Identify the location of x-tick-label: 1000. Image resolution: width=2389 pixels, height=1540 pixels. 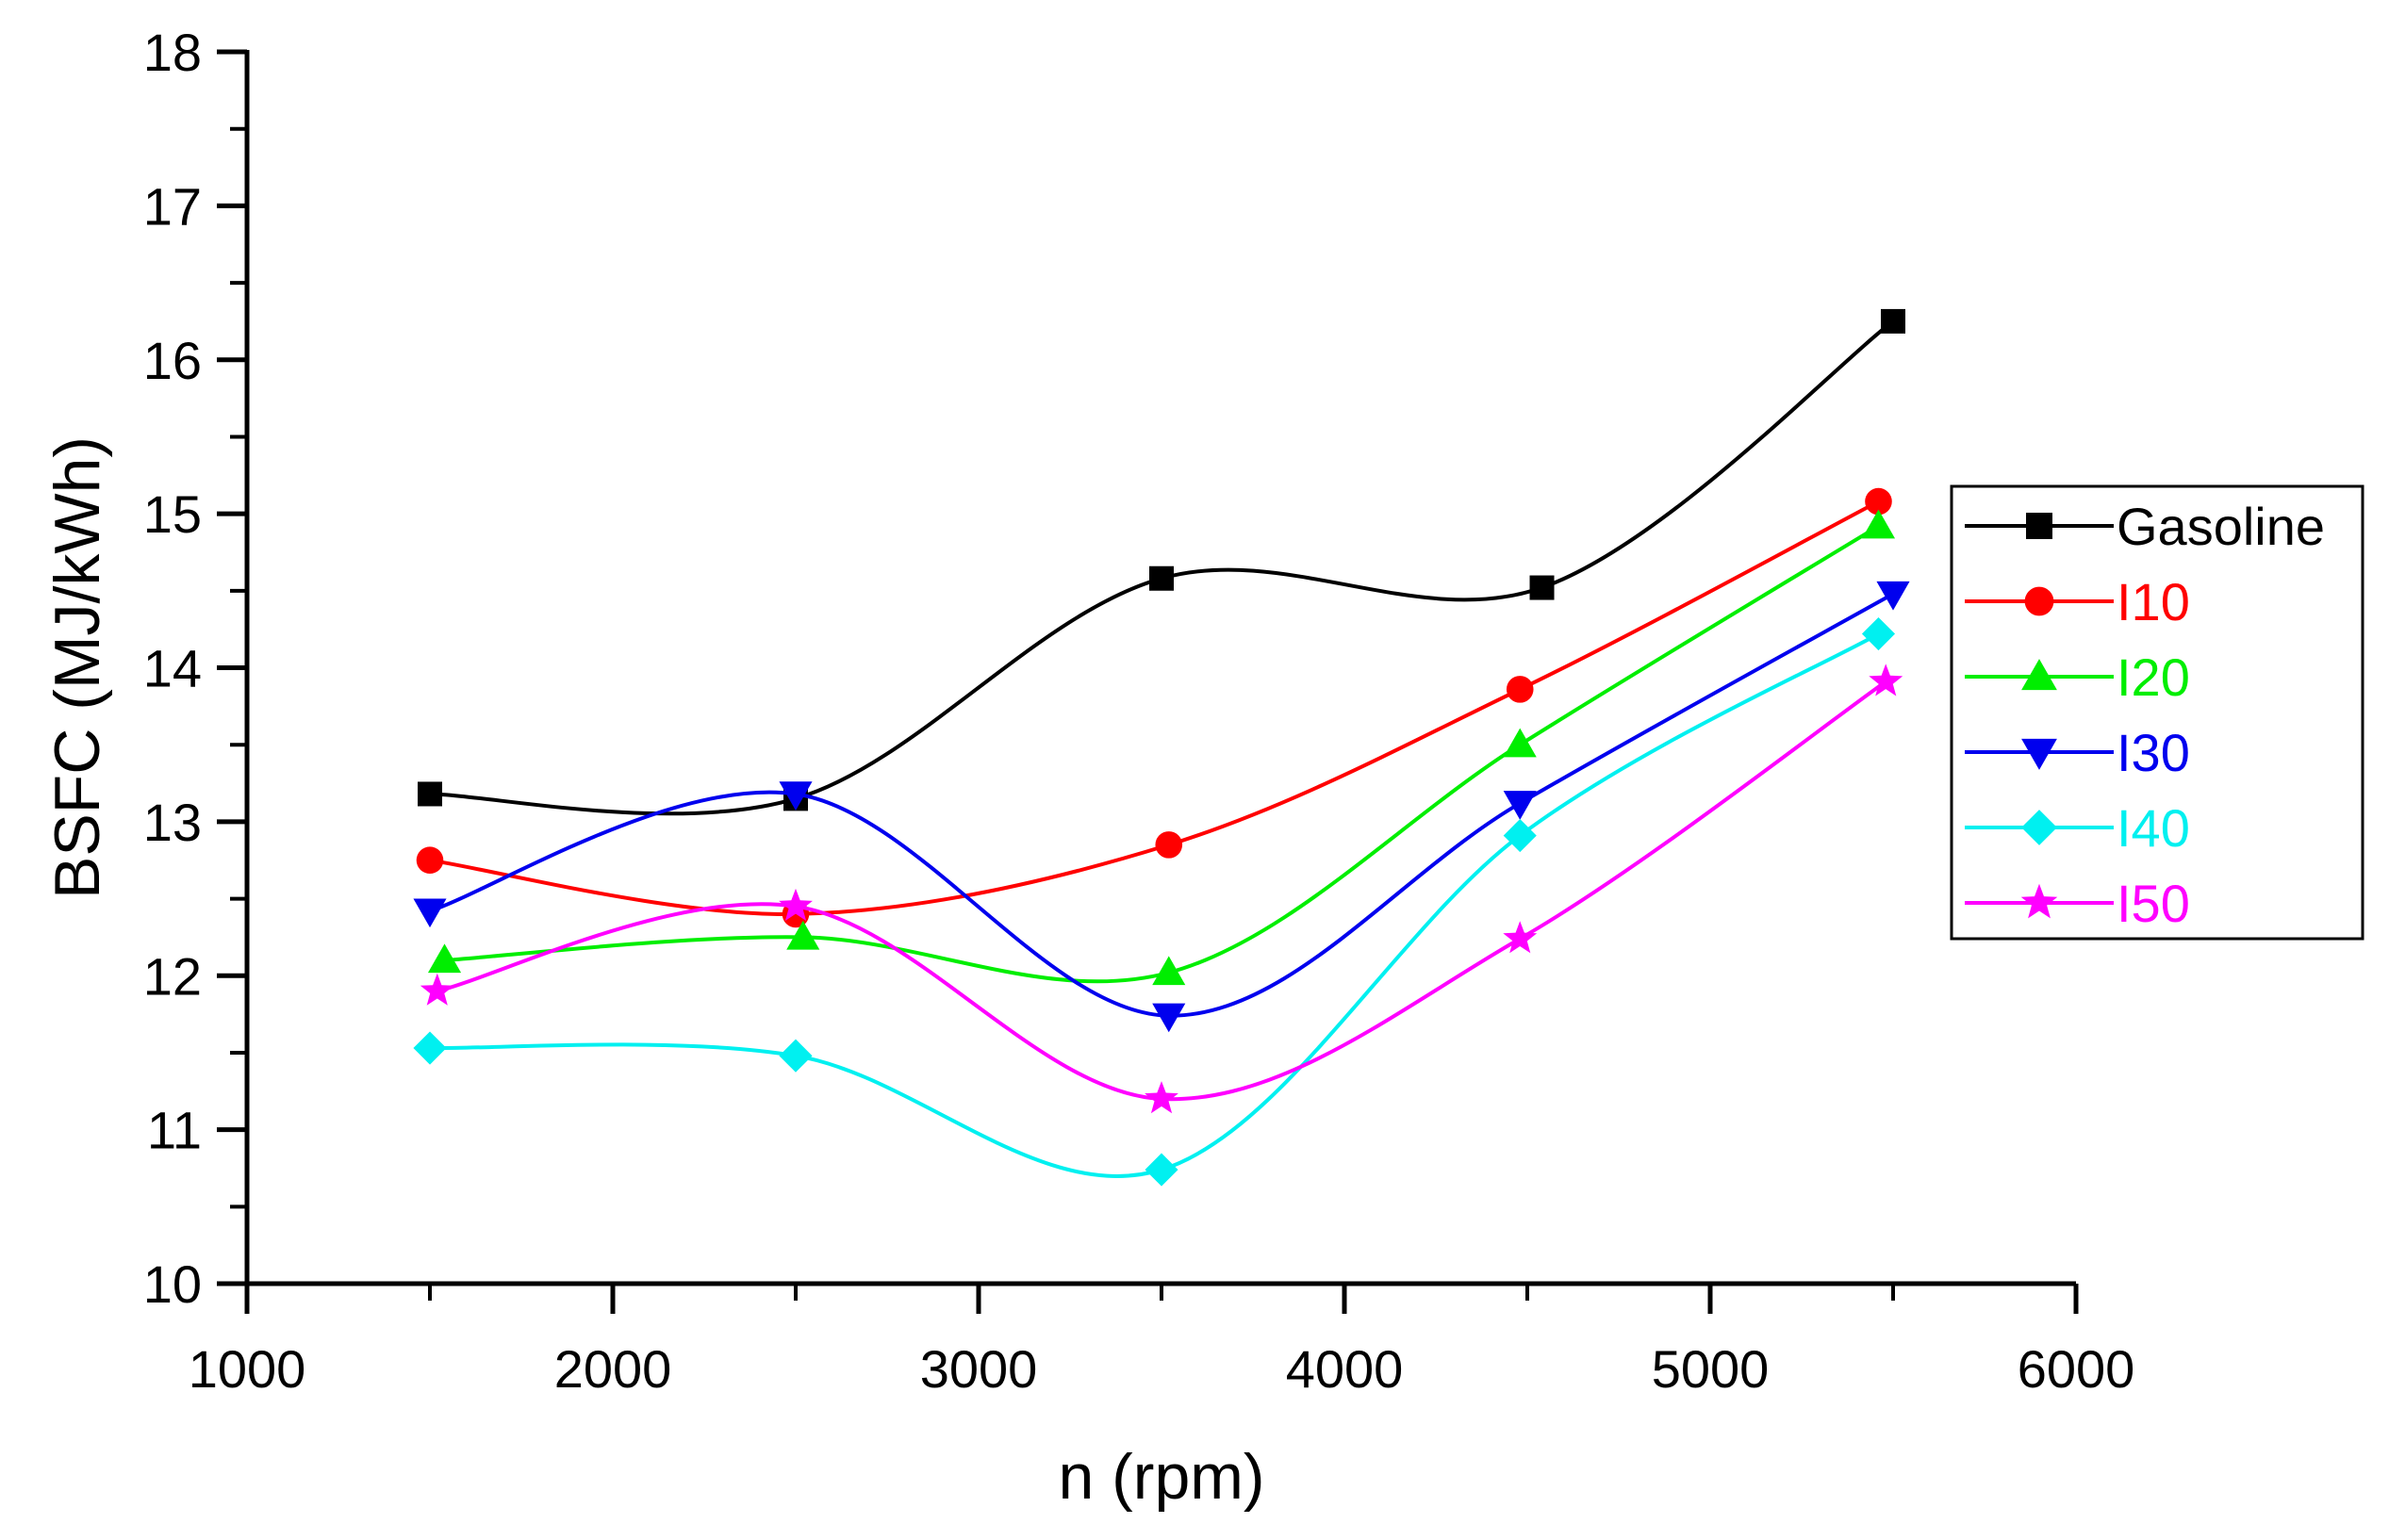
(247, 1369).